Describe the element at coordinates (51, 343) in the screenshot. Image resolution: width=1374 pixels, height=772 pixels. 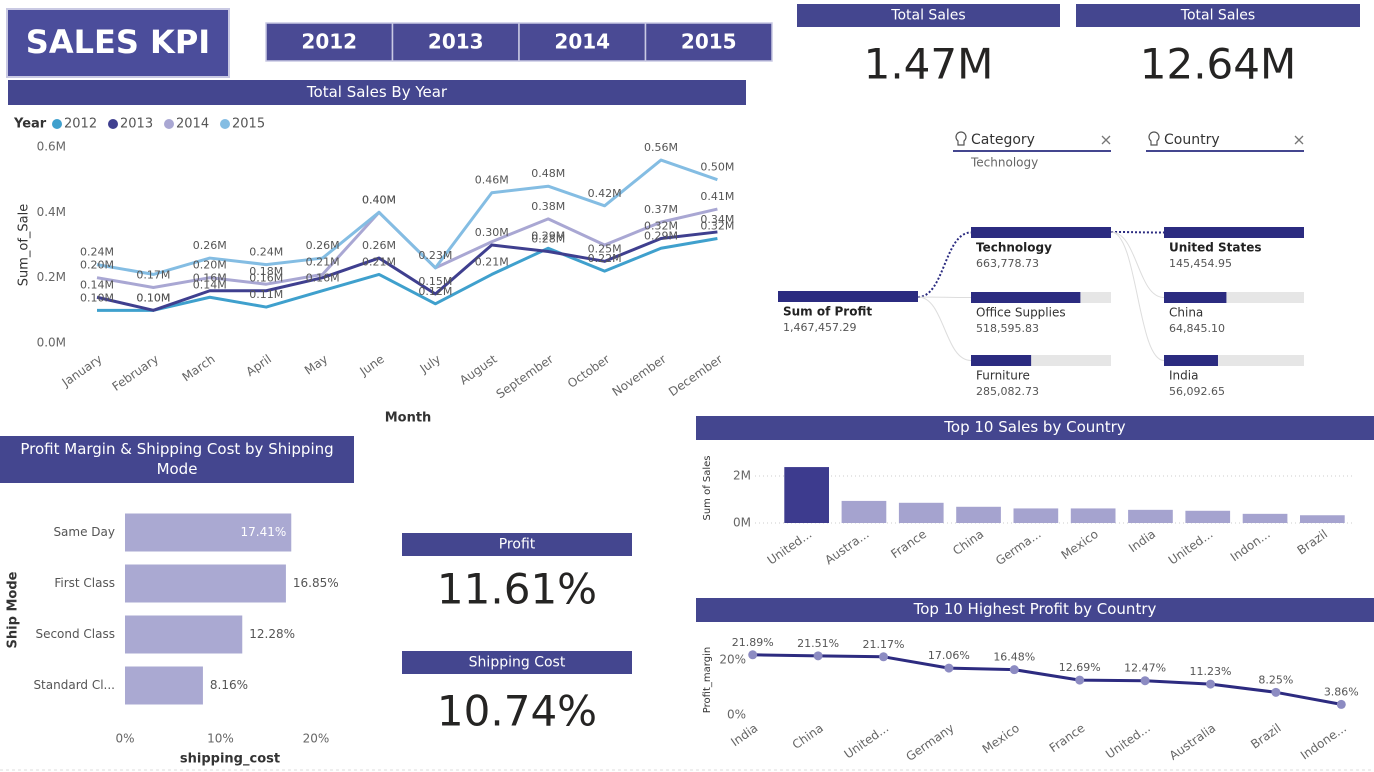
I see `y-tick-label: 0.0M` at that location.